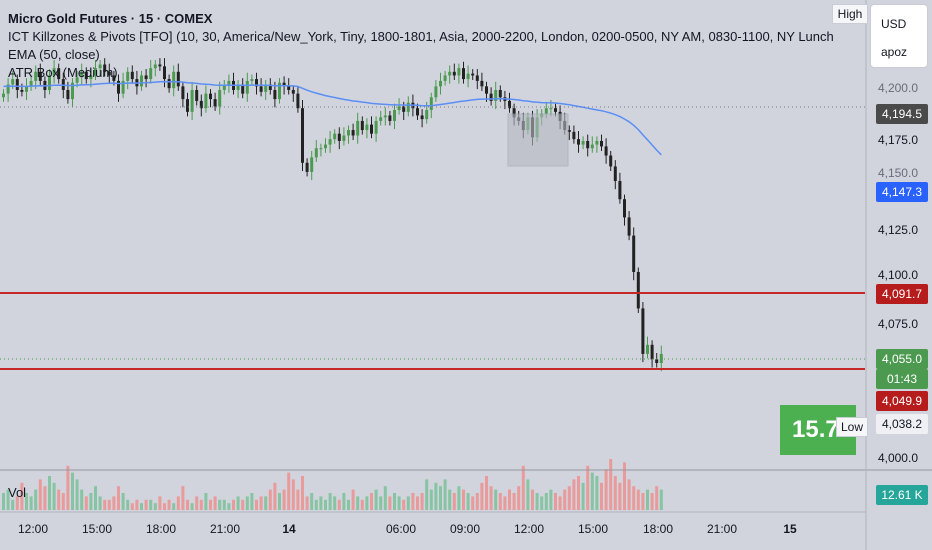  I want to click on indicator-ema: EMA (50, close), so click(54, 54).